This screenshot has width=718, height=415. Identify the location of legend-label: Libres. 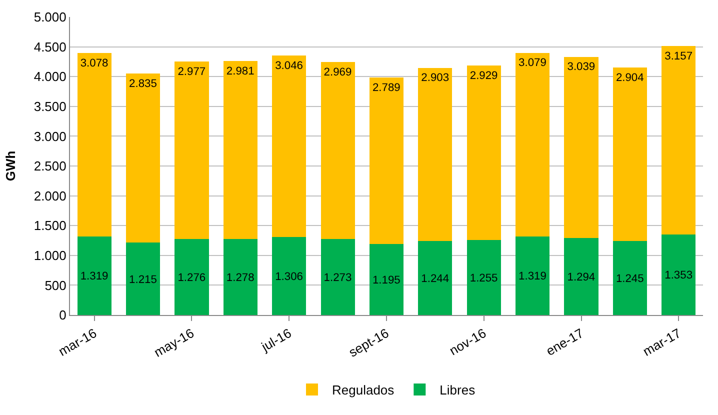
(458, 390).